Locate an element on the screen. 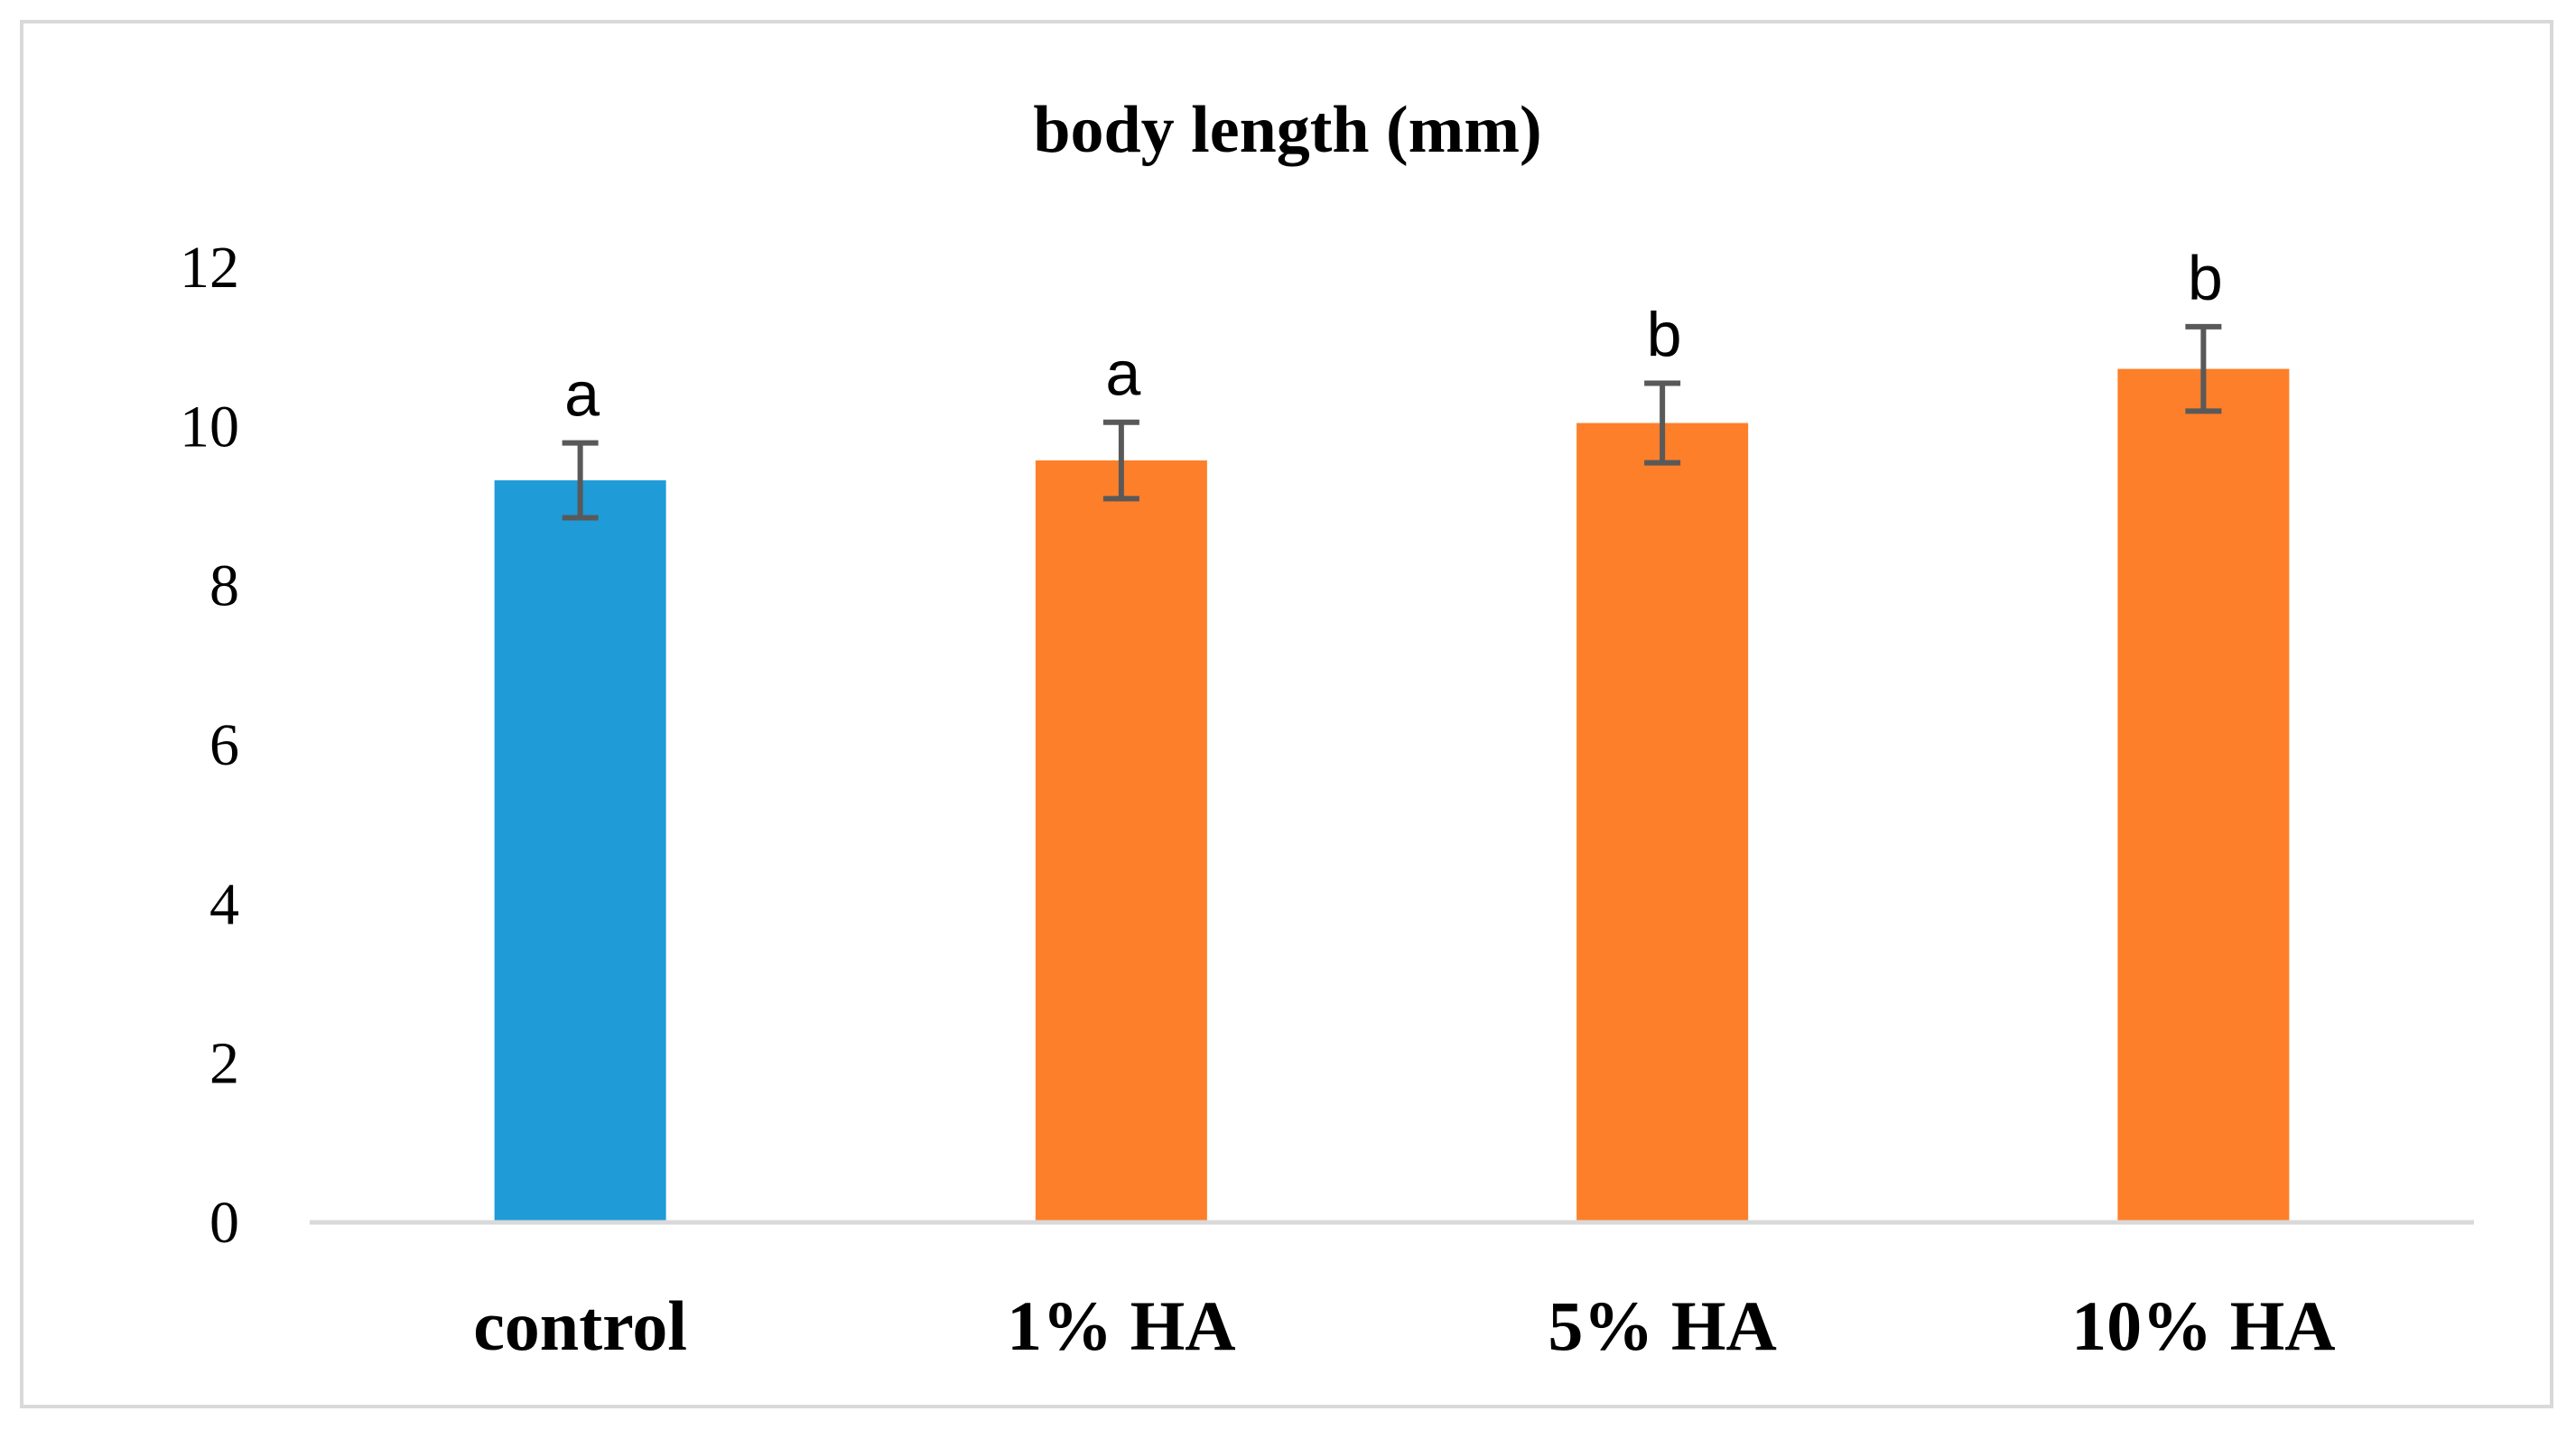 This screenshot has width=2576, height=1430. chart-title: body length (mm) is located at coordinates (1287, 130).